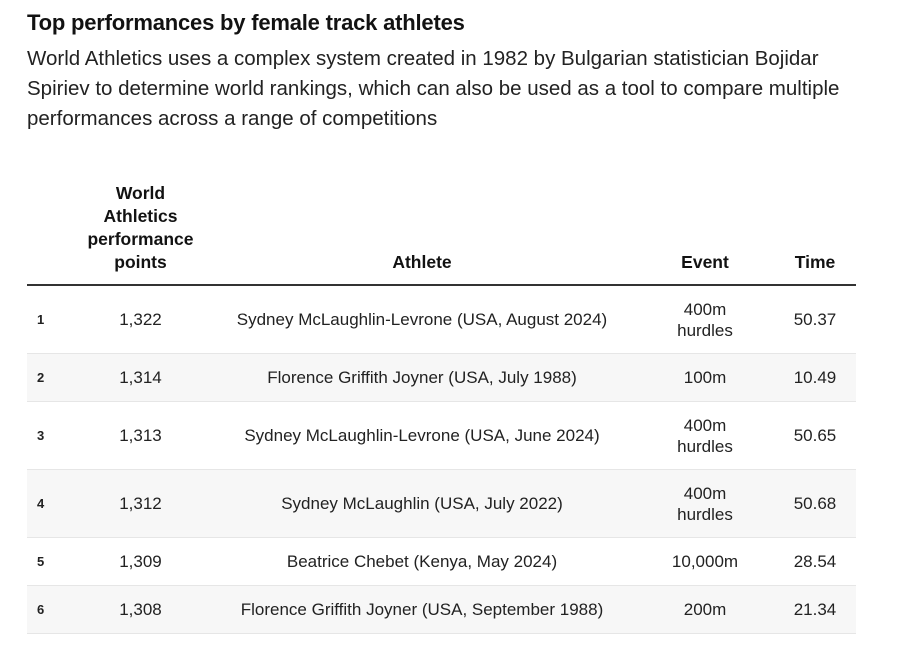 The width and height of the screenshot is (899, 653). What do you see at coordinates (815, 609) in the screenshot?
I see `time-cell: 21.34` at bounding box center [815, 609].